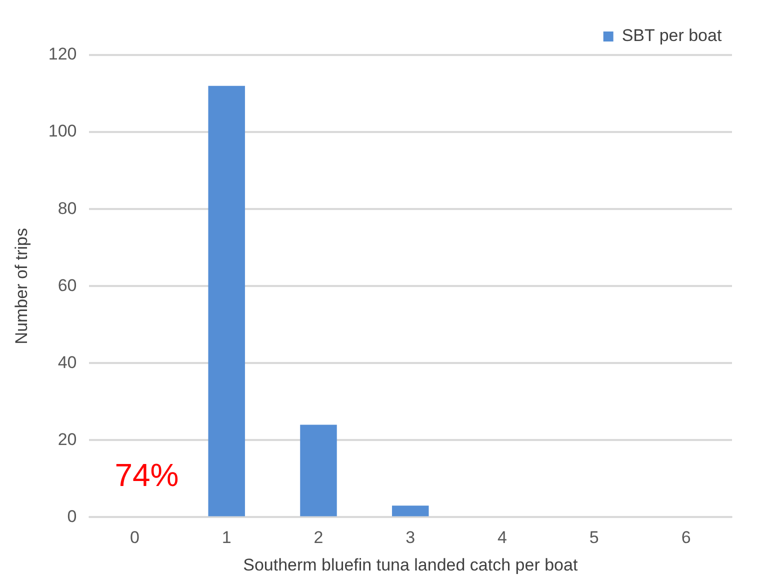  I want to click on y-tick-label: 40, so click(67, 362).